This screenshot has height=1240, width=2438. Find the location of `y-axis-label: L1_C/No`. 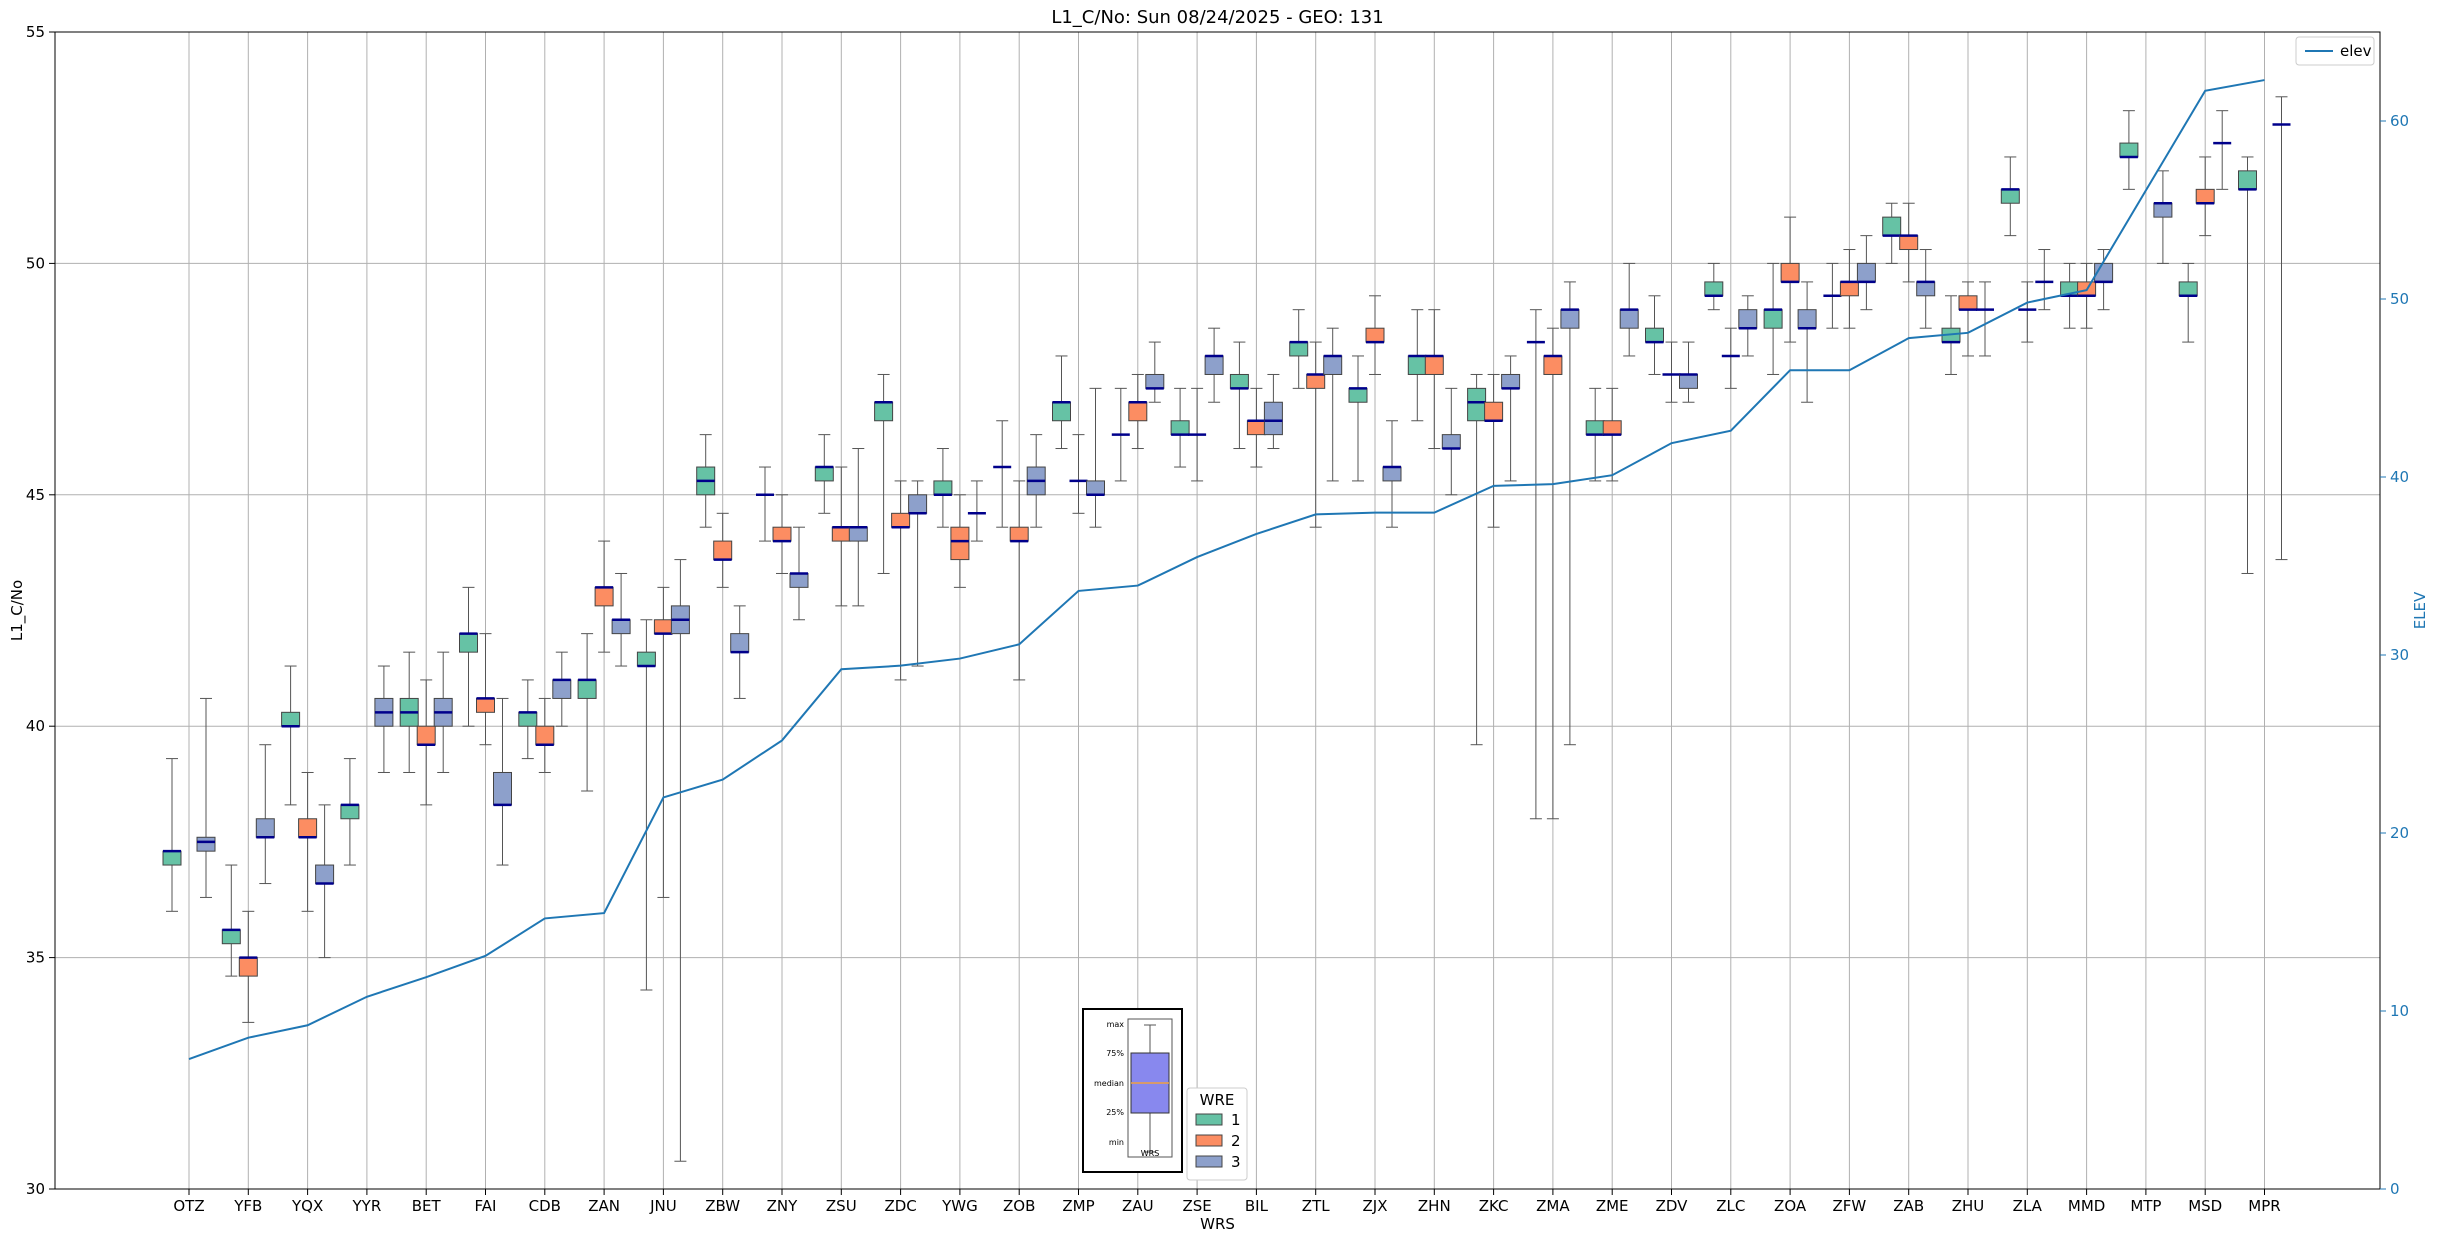

y-axis-label: L1_C/No is located at coordinates (17, 610).